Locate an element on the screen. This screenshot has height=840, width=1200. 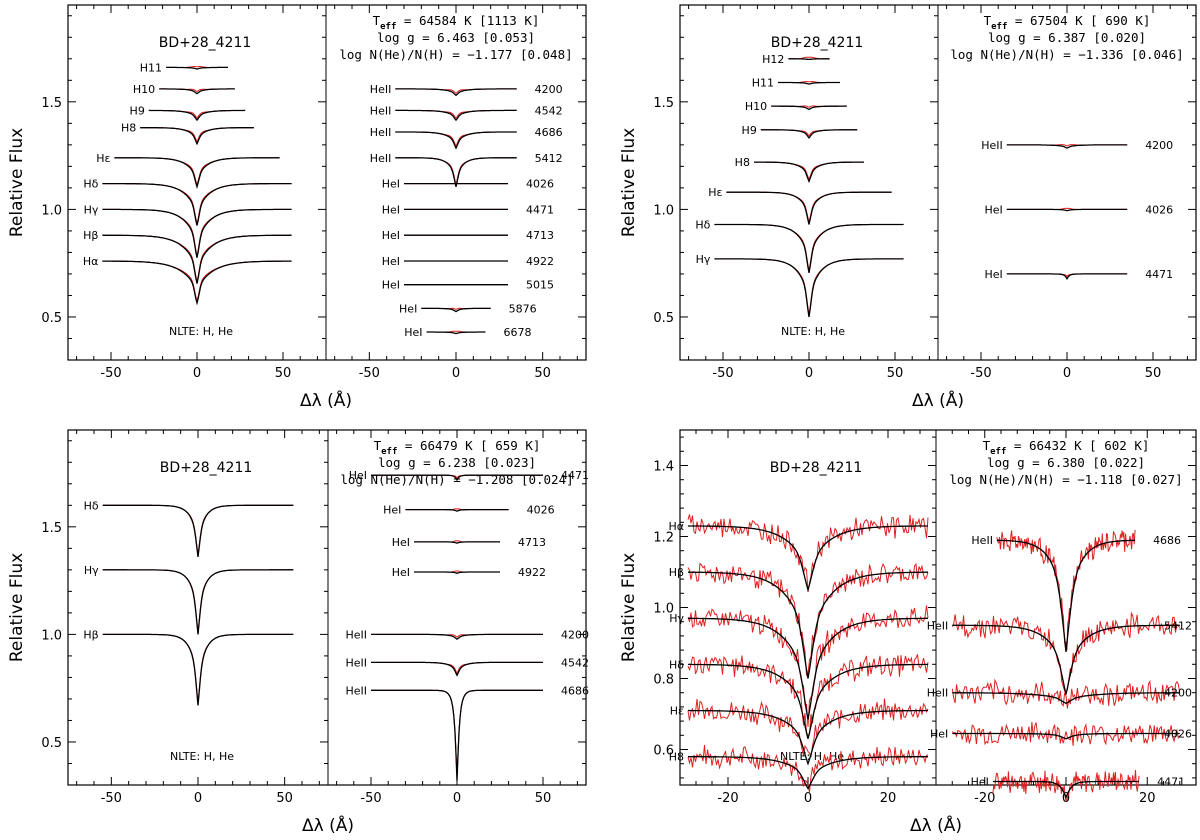
line-label: Hδ is located at coordinates (702, 224).